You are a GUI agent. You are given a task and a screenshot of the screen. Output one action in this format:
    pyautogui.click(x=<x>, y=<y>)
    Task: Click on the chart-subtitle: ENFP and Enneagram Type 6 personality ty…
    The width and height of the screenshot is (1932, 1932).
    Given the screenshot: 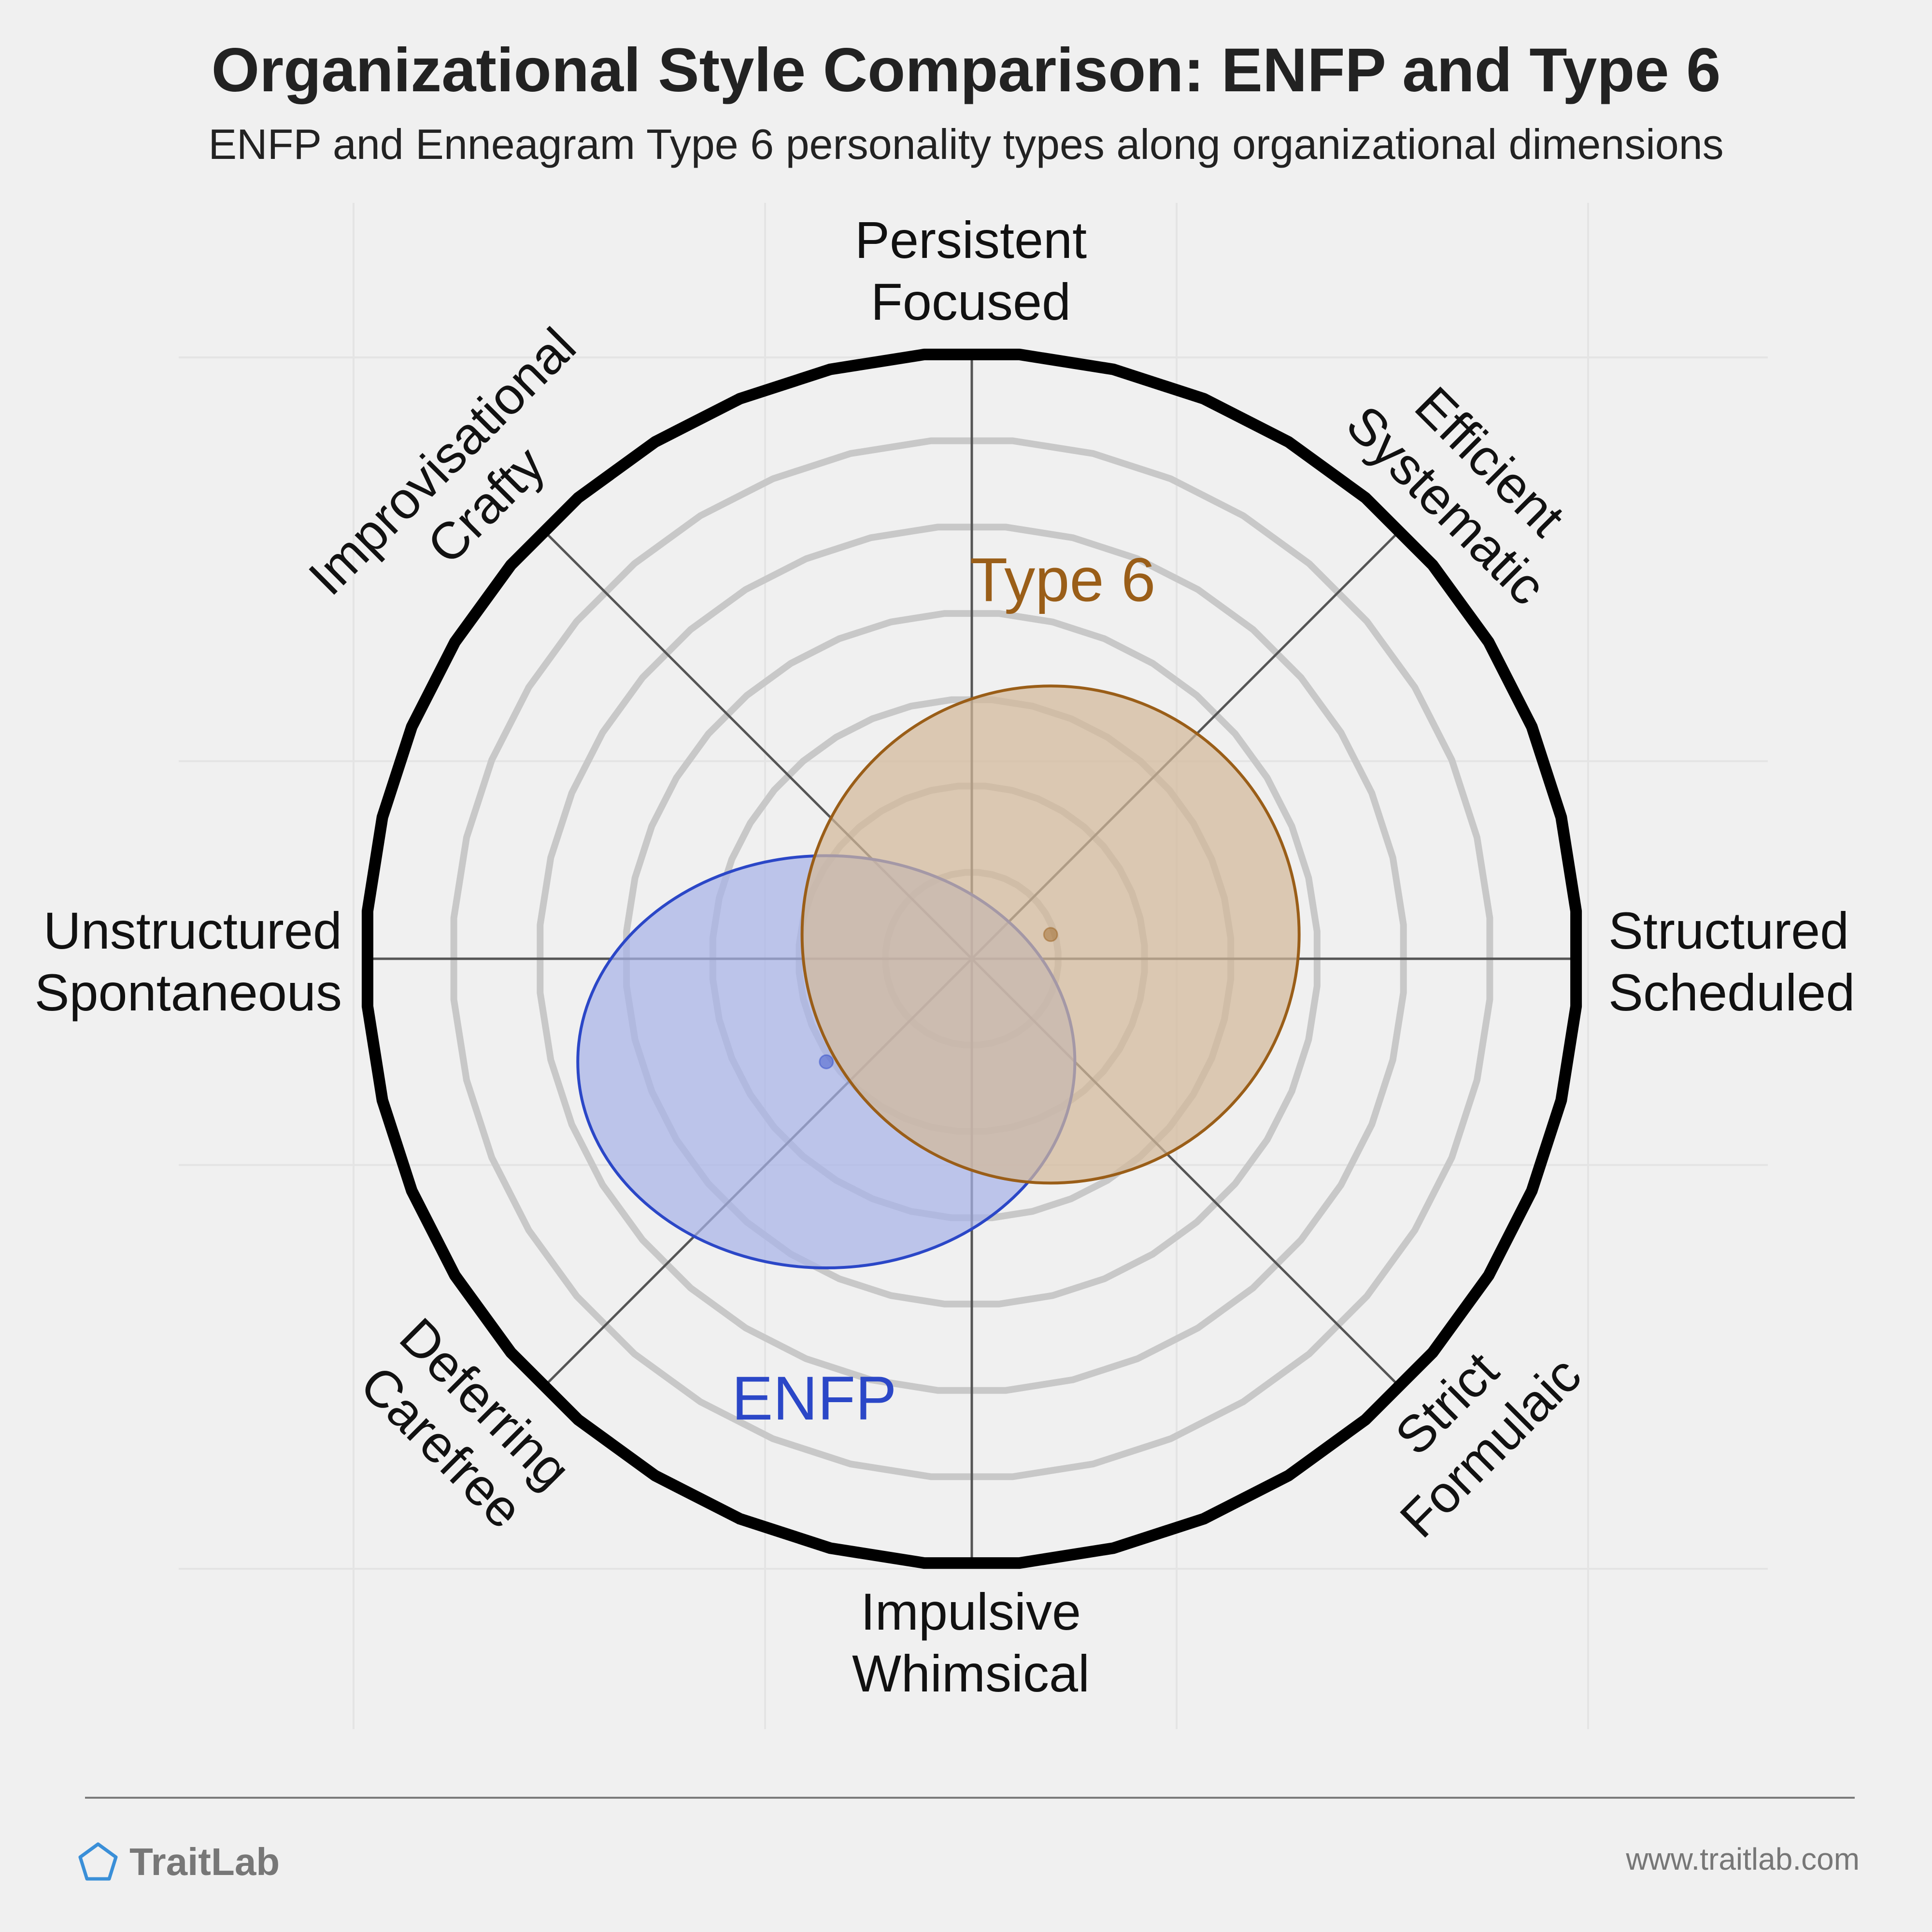 What is the action you would take?
    pyautogui.click(x=966, y=144)
    